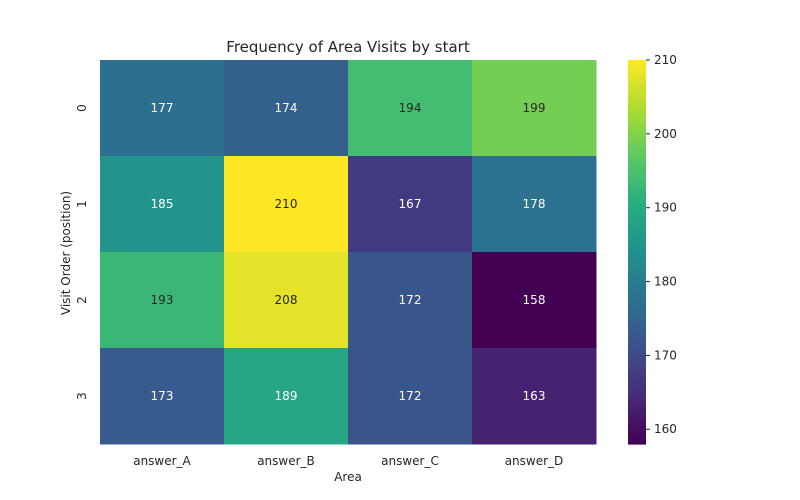  Describe the element at coordinates (665, 134) in the screenshot. I see `colorbar-tick-label: 200` at that location.